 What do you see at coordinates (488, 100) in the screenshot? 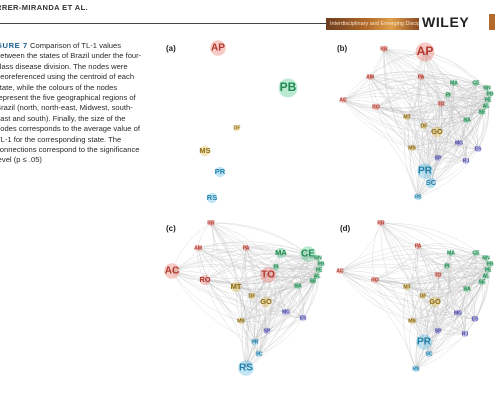
I see `state-node-label: PE` at bounding box center [488, 100].